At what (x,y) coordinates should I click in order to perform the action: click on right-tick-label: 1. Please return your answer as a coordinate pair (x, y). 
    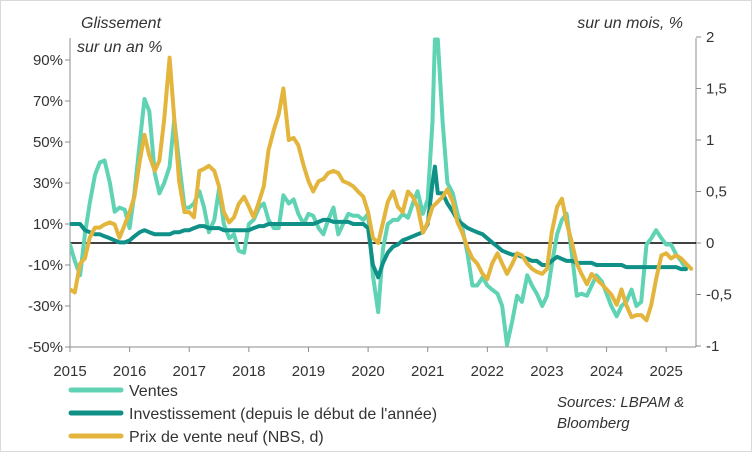
    Looking at the image, I should click on (710, 140).